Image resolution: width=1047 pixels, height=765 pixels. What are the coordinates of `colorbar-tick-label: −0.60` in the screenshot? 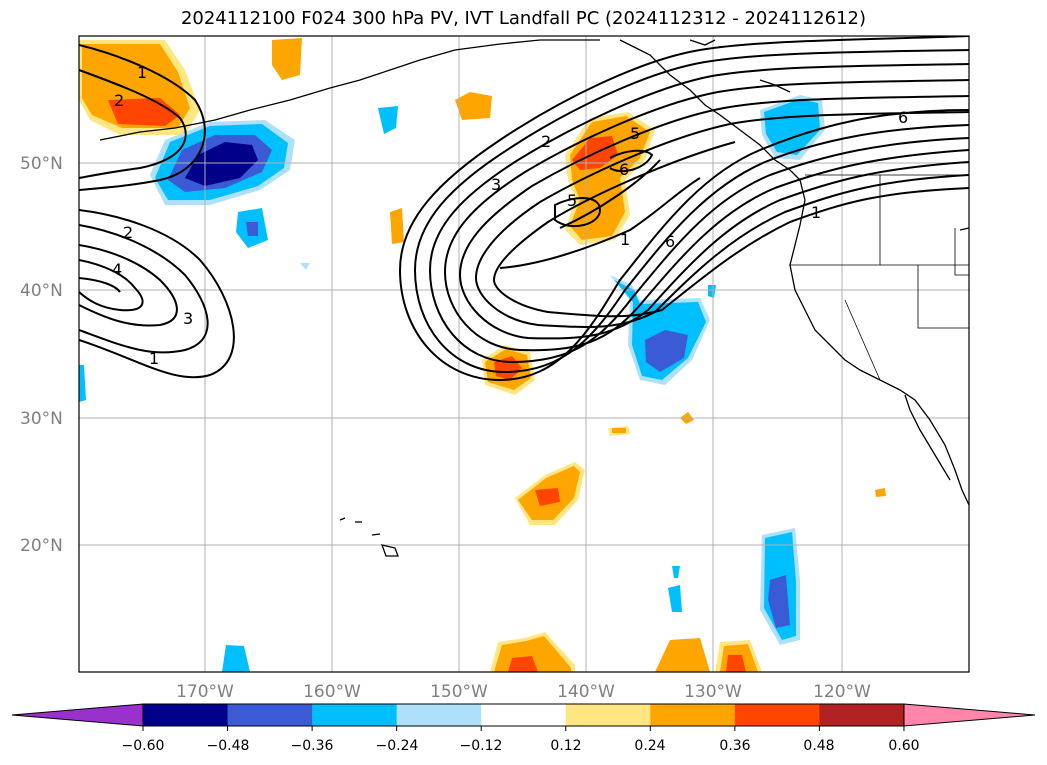 It's located at (143, 746).